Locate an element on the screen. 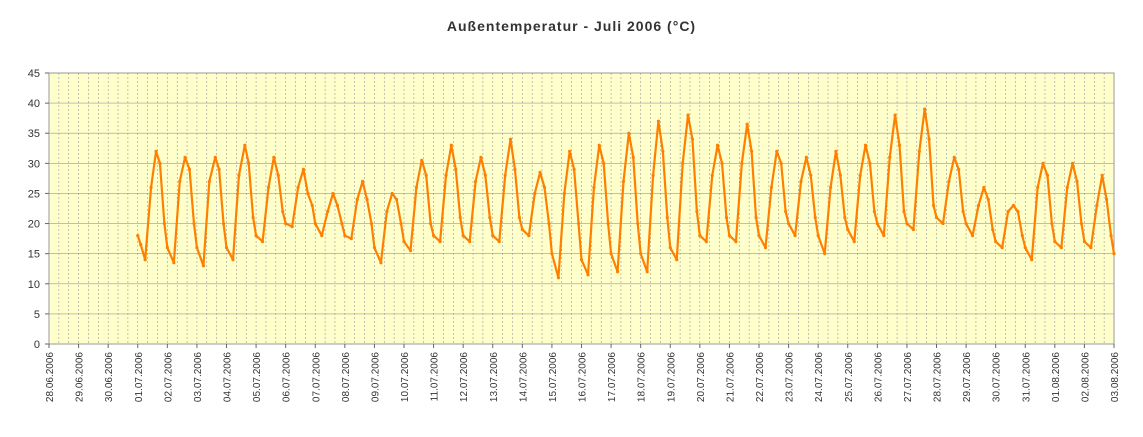 This screenshot has width=1143, height=437. x-tick-label: 05.07.2006 is located at coordinates (257, 377).